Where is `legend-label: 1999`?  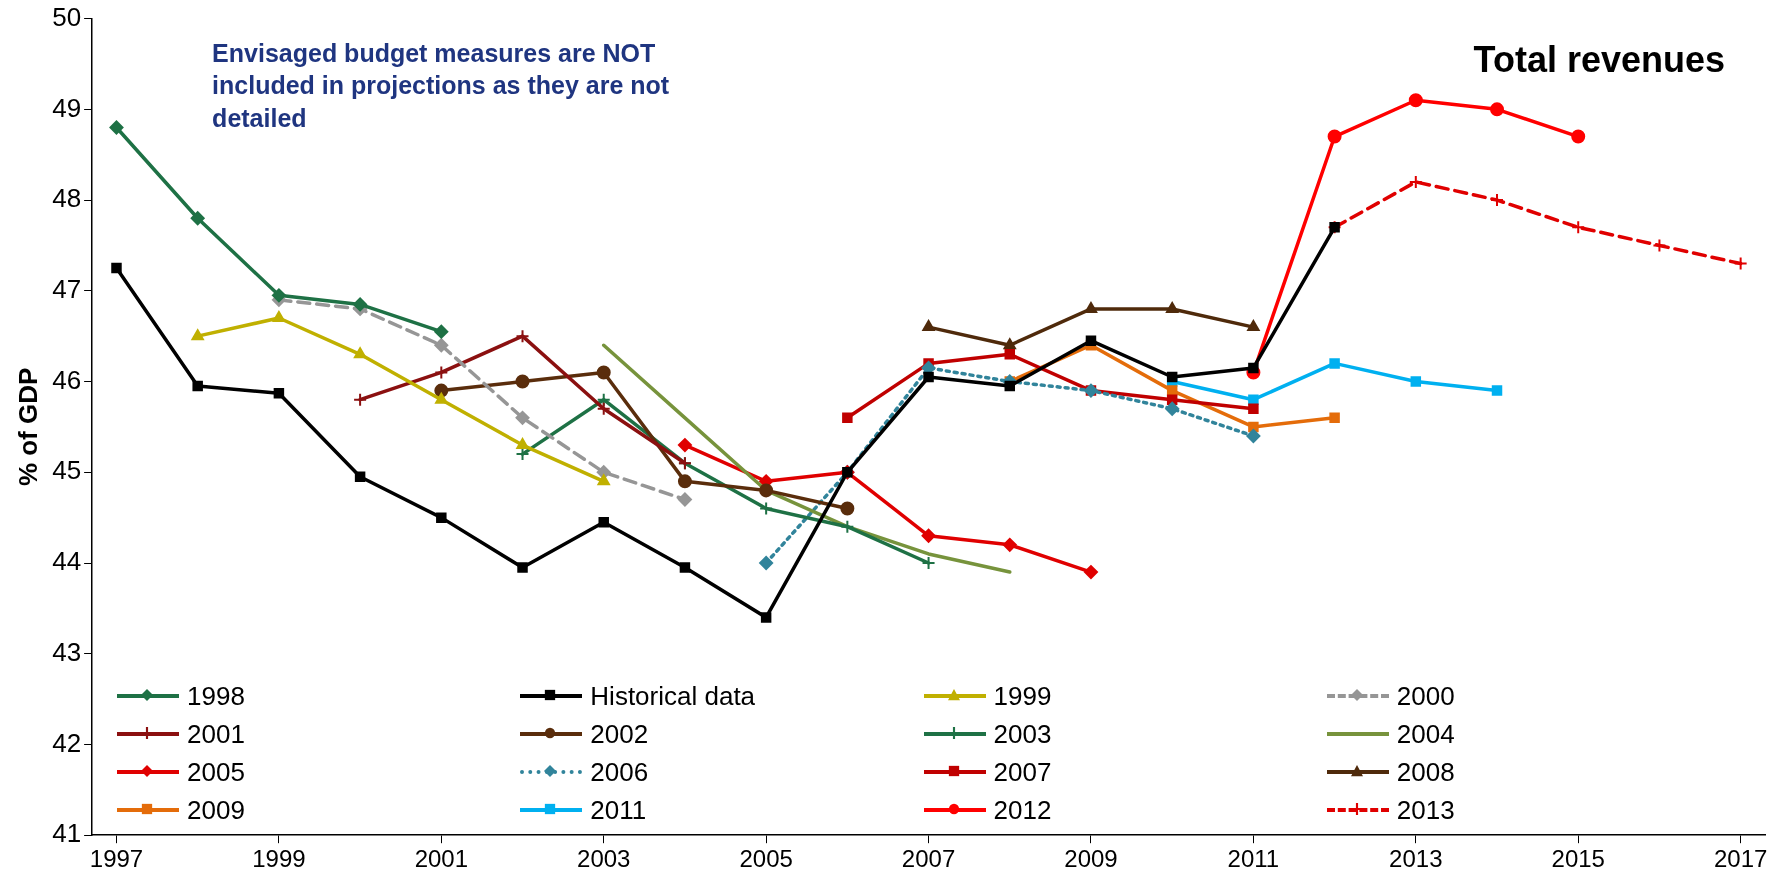 legend-label: 1999 is located at coordinates (1022, 696).